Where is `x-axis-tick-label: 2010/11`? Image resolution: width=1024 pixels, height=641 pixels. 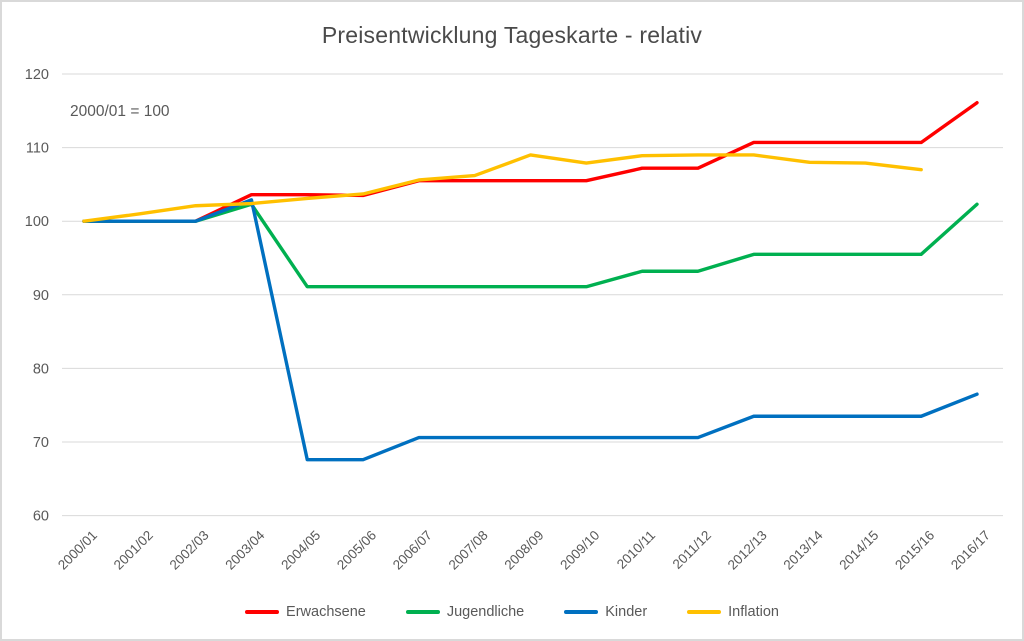 x-axis-tick-label: 2010/11 is located at coordinates (636, 550).